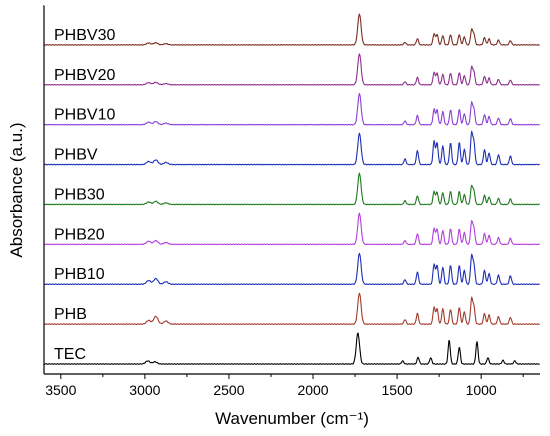  I want to click on series-label-phbv: PHBV, so click(76, 155).